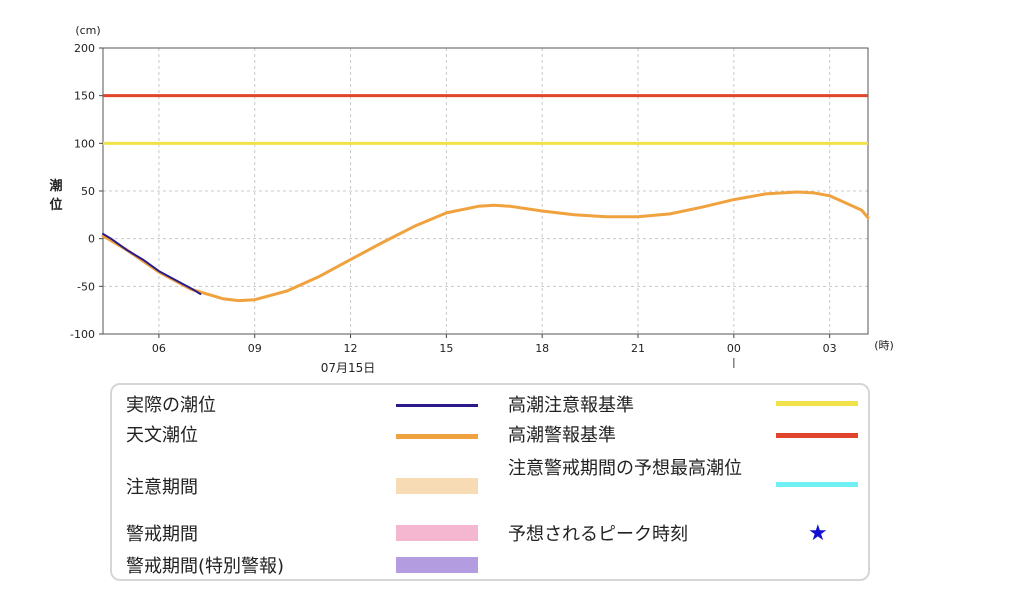 The height and width of the screenshot is (602, 1024). Describe the element at coordinates (159, 348) in the screenshot. I see `x-tick-label: 06` at that location.